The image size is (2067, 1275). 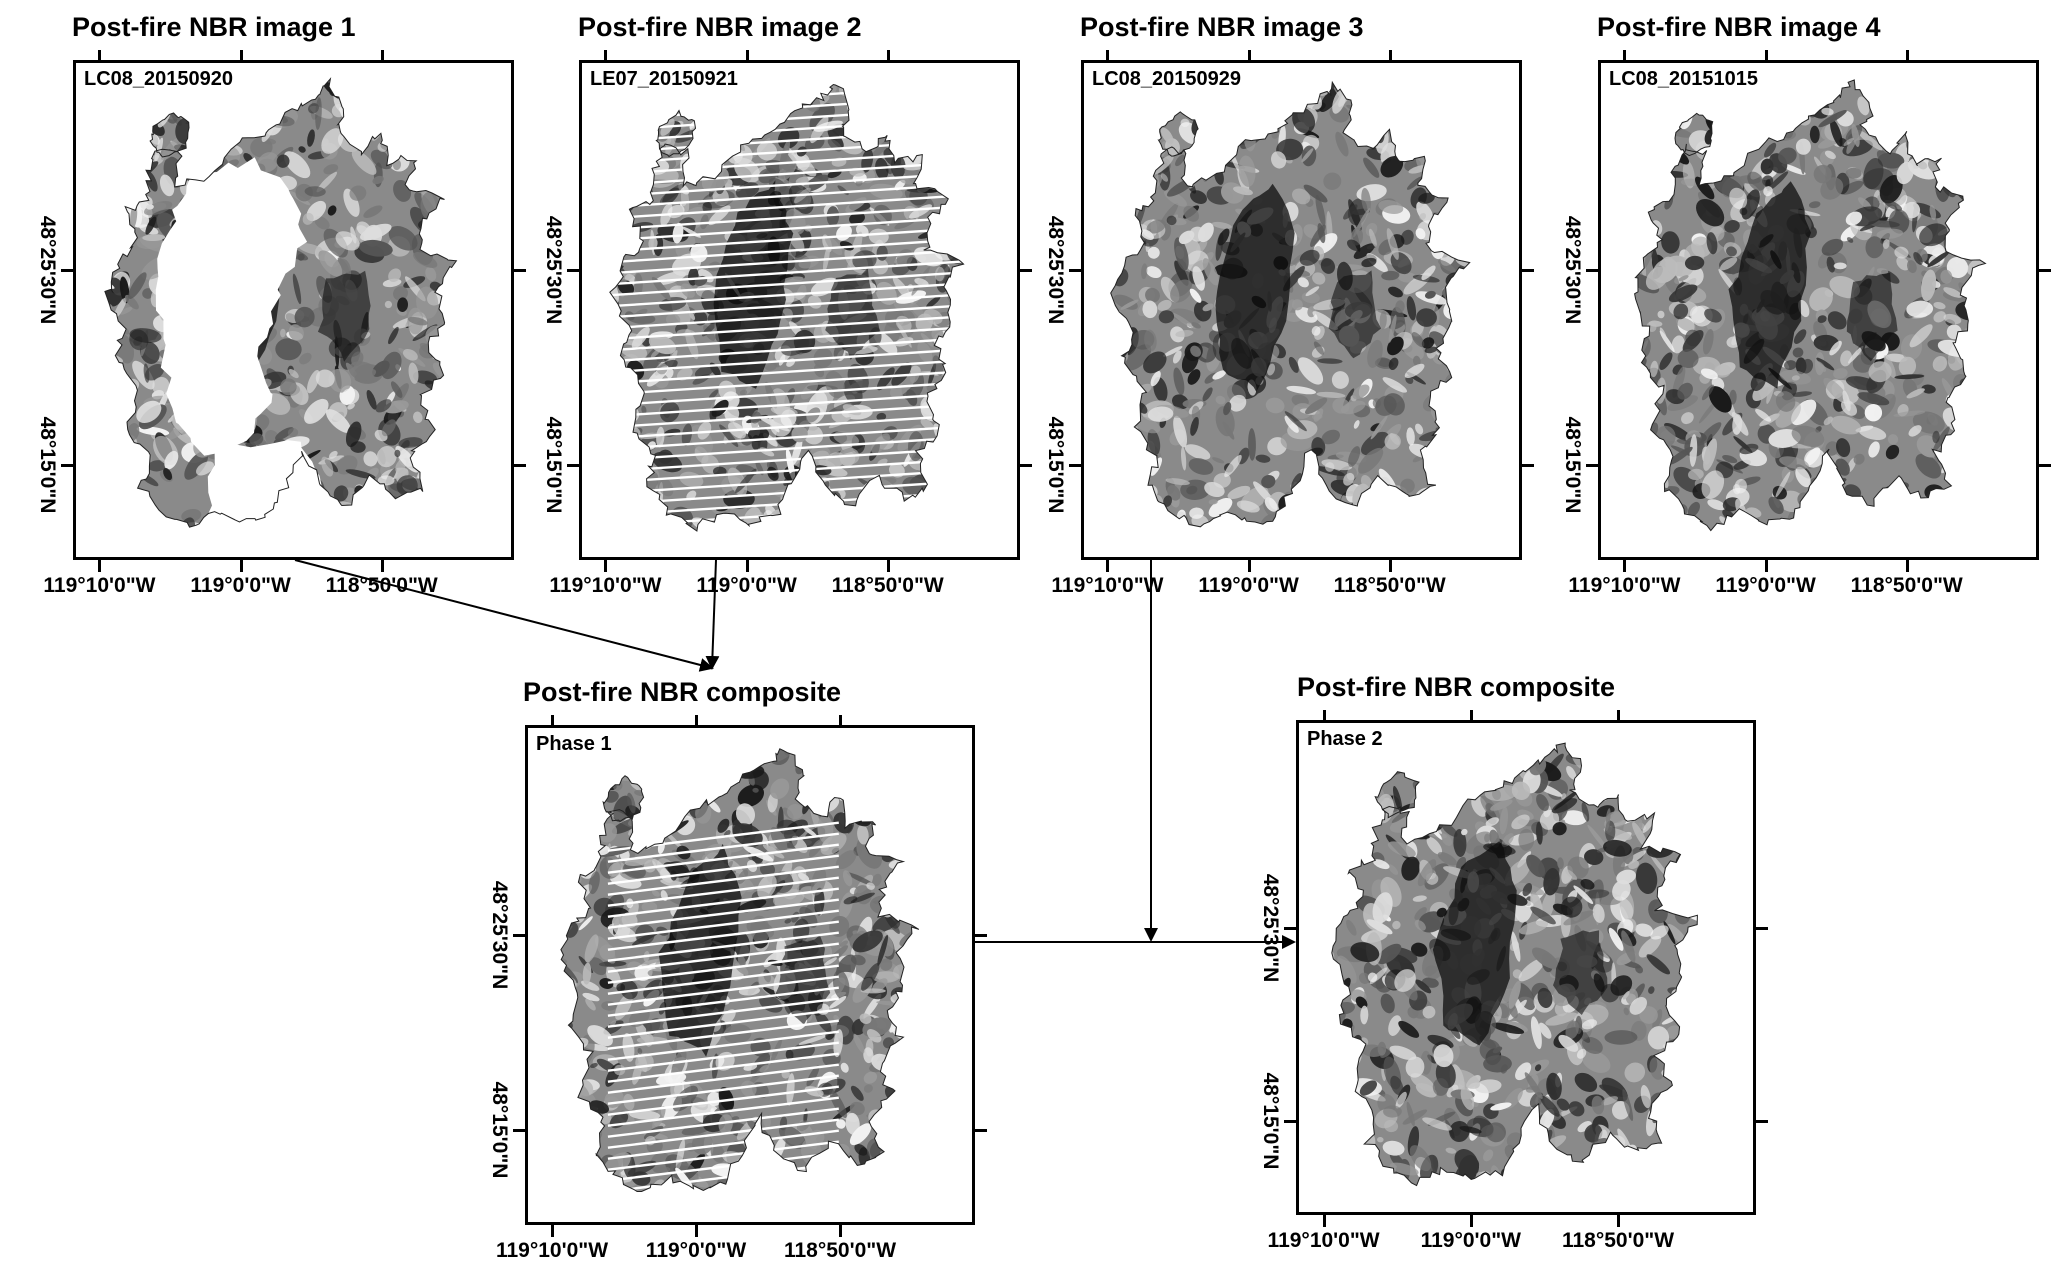 I want to click on map-panel-1: LC08_20150920, so click(x=293, y=310).